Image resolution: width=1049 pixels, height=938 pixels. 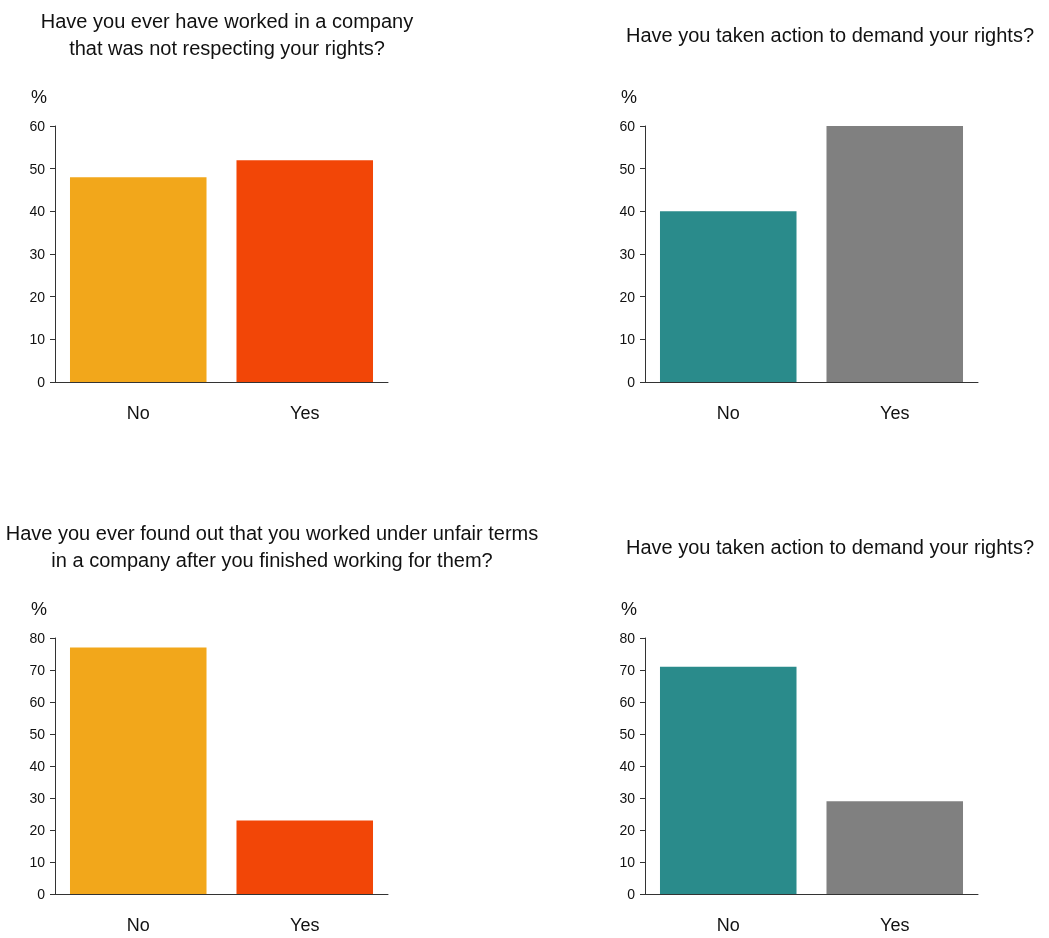 I want to click on chart-title: Have you ever found out that you worked under unfair terms in a company after you finished working for them?, so click(x=272, y=547).